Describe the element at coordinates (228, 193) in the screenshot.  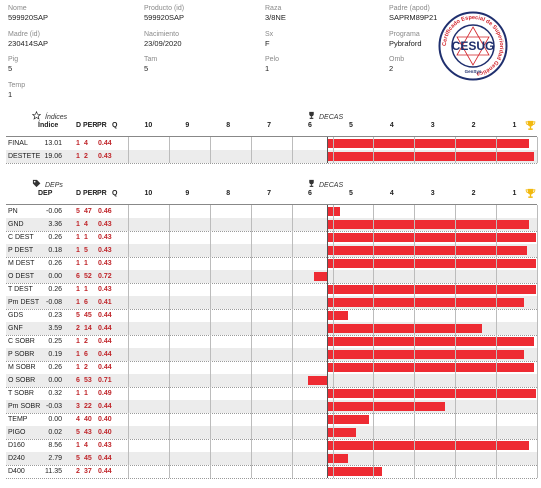
I see `deps-deca-8: 8` at that location.